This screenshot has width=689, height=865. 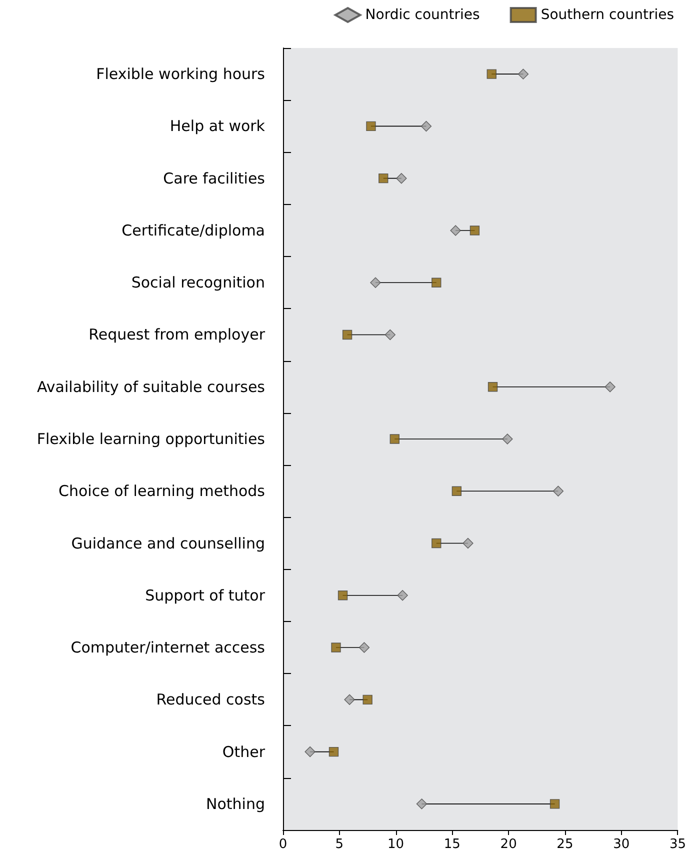 I want to click on y-tick-label: Flexible working hours, so click(x=181, y=74).